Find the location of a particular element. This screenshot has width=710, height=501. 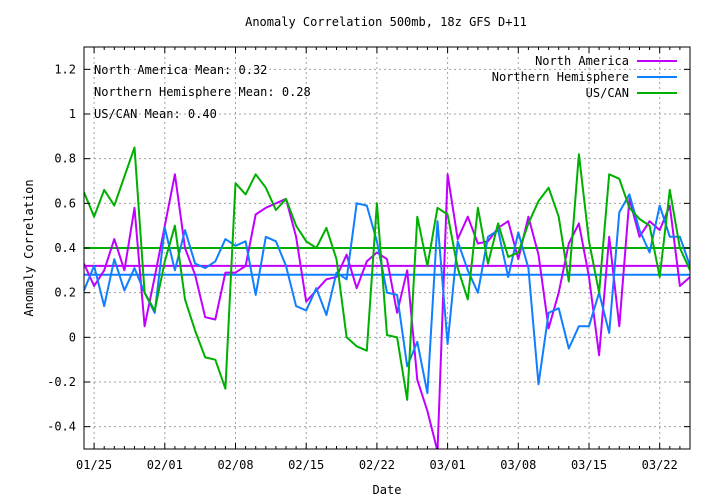

legend-label: US/CAN is located at coordinates (607, 93).